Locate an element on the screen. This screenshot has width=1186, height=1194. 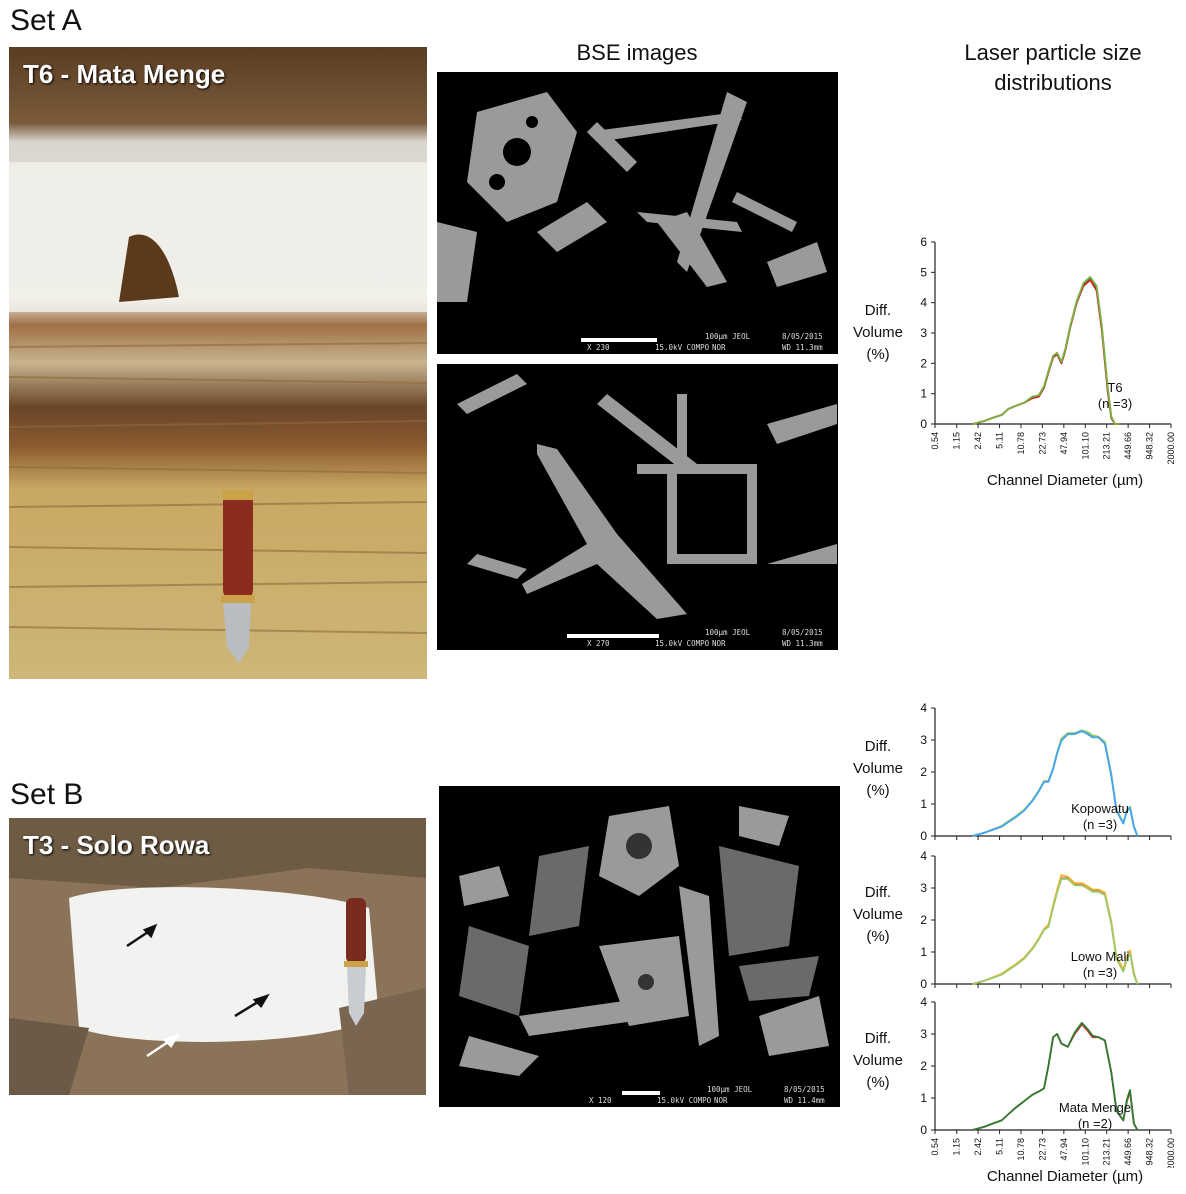
lpsd-chart-lowo-mali: 0 1 2 3 4 Lowo Mali(n =3) is located at coordinates (1046, 920).